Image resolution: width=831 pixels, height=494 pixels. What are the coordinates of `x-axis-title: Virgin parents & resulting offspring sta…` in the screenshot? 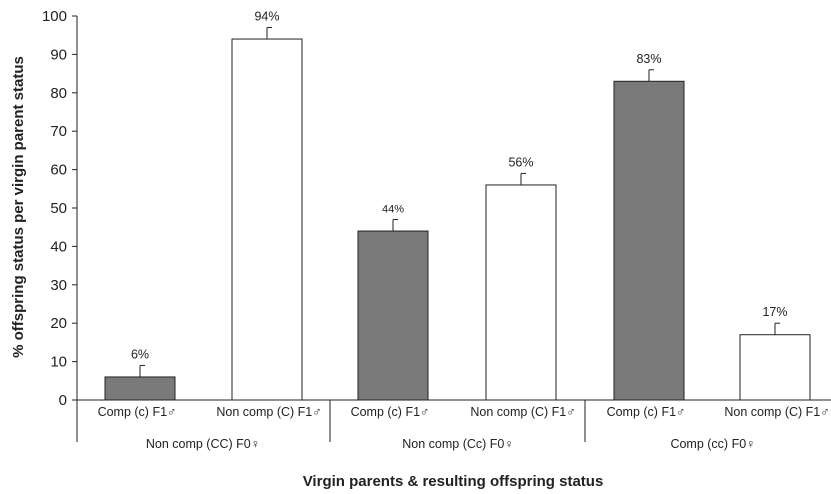 It's located at (453, 481).